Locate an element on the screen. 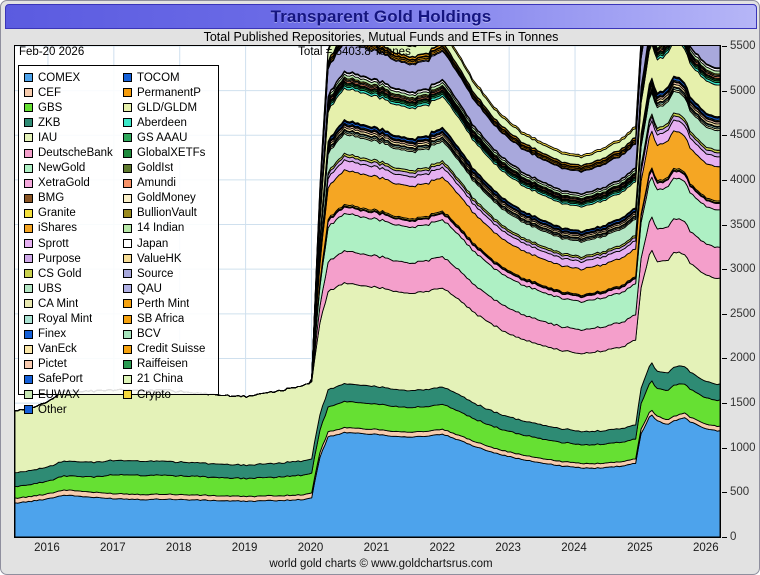 The height and width of the screenshot is (575, 760). legend-item: GoldIst is located at coordinates (173, 168).